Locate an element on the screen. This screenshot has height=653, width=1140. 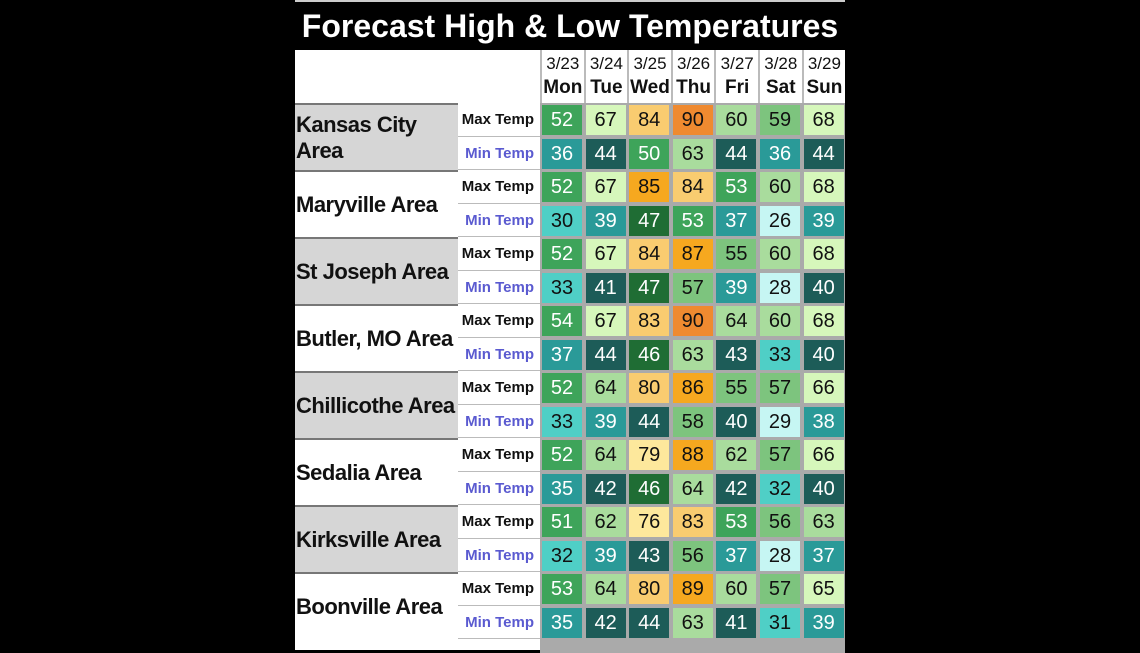
min-temp-cell: 31 is located at coordinates (780, 622).